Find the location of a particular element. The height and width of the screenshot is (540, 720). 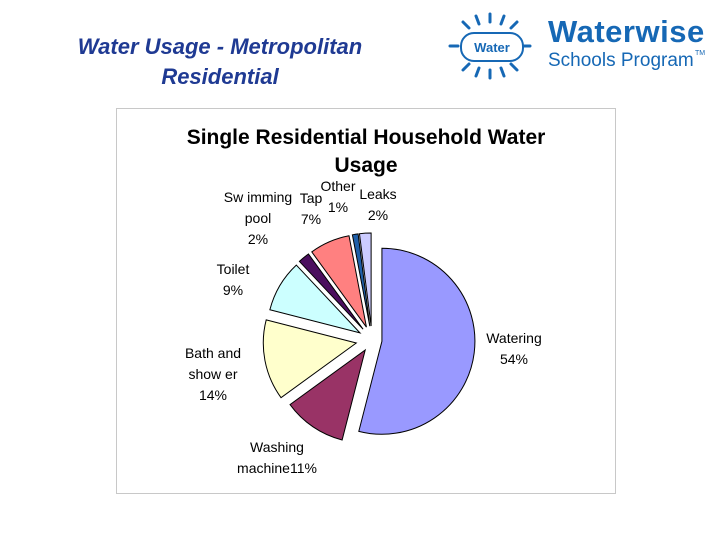

slice-label-other: Other 1% is located at coordinates (337, 196).